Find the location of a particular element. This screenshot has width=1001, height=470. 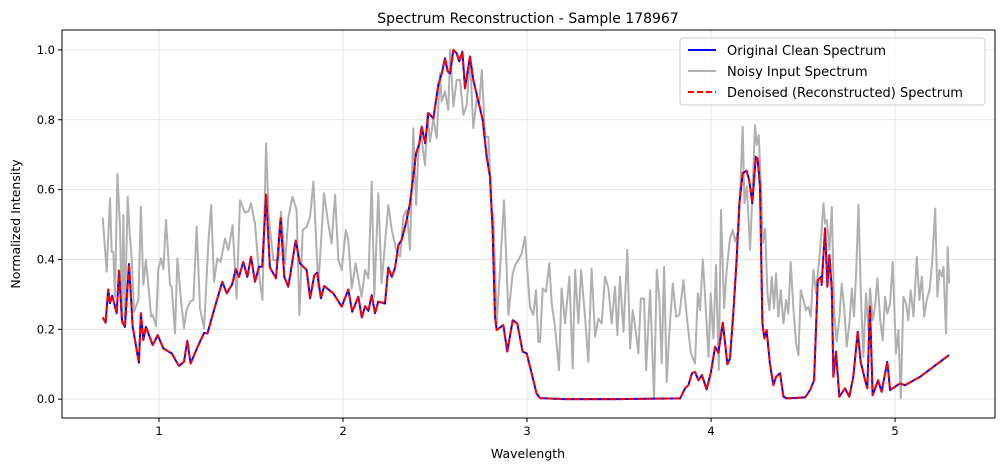

x-tick-label: 1 is located at coordinates (158, 431).